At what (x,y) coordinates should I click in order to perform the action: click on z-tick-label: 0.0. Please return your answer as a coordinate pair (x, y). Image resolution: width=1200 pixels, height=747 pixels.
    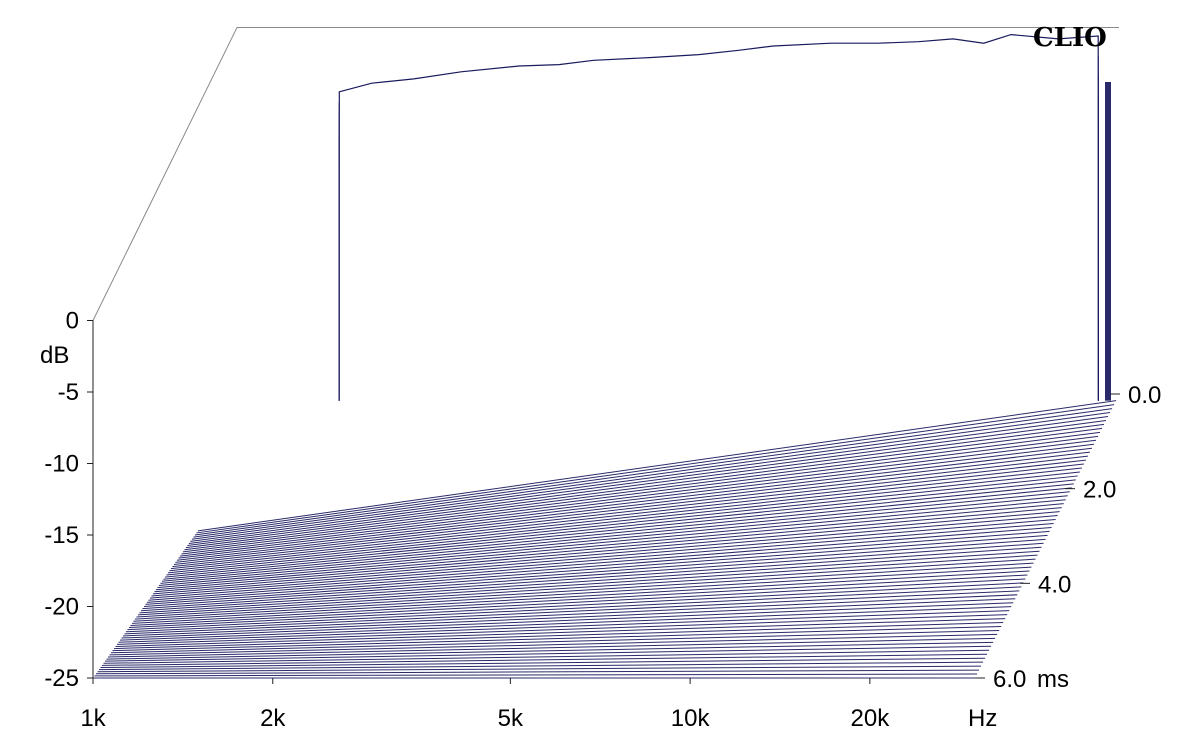
    Looking at the image, I should click on (1144, 395).